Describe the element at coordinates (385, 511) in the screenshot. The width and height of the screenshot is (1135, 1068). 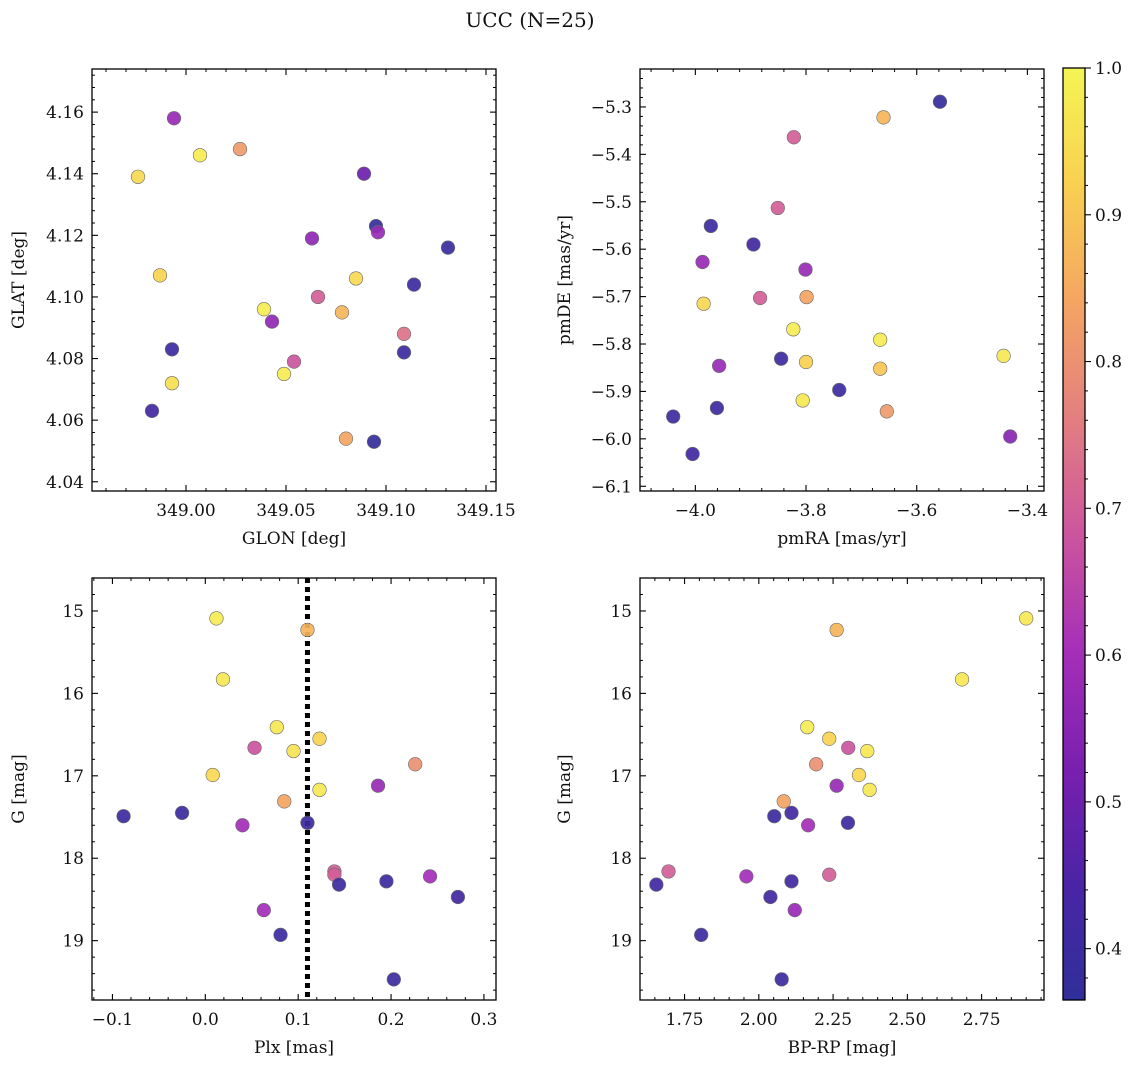
I see `x-tick-label: 349.10` at that location.